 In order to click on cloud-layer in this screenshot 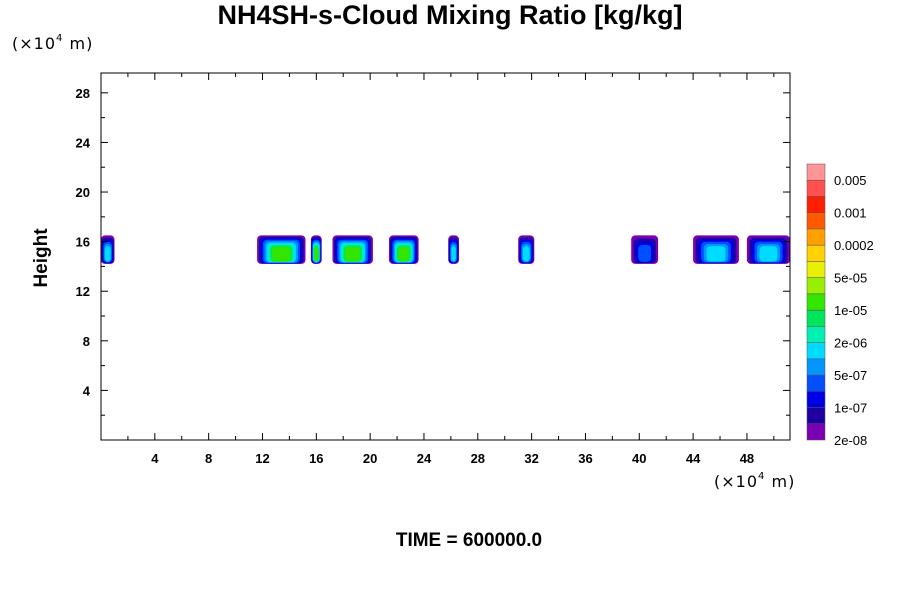, I will do `click(445, 249)`.